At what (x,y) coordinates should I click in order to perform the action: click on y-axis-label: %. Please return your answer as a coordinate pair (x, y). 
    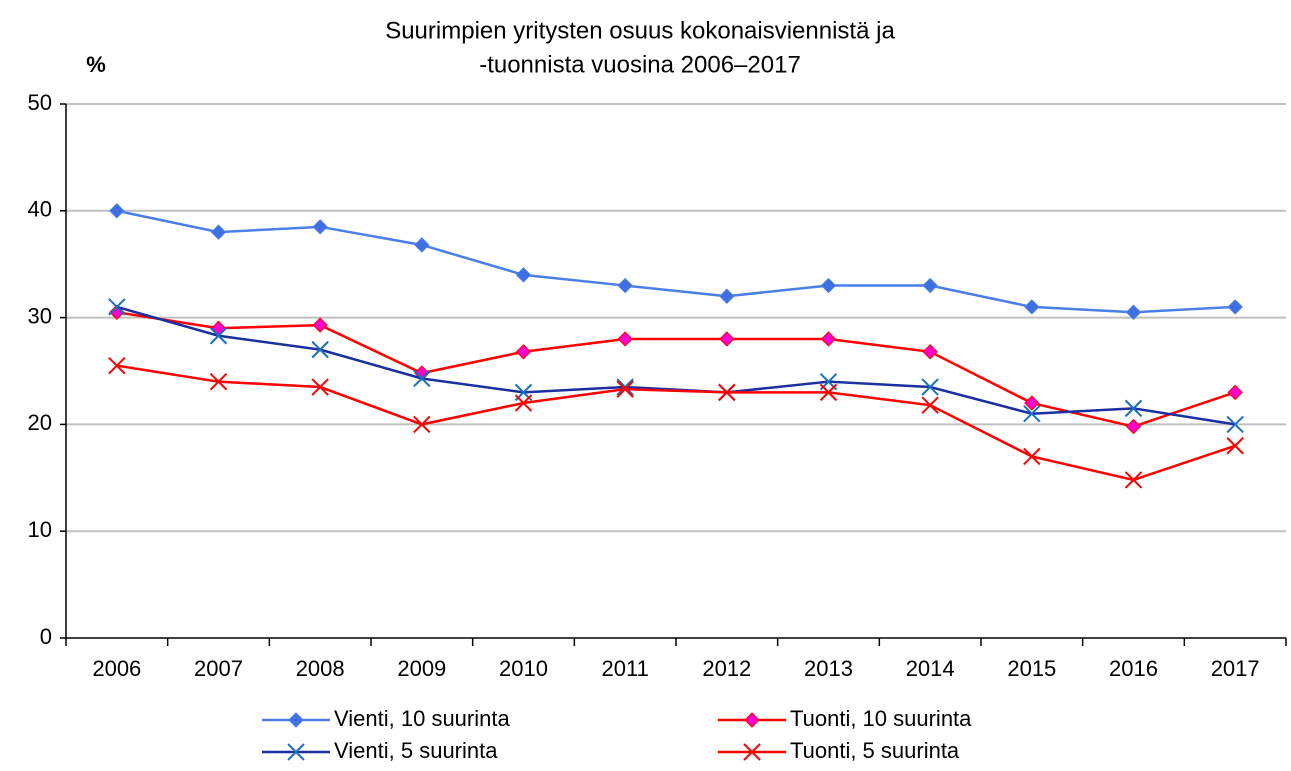
    Looking at the image, I should click on (96, 64).